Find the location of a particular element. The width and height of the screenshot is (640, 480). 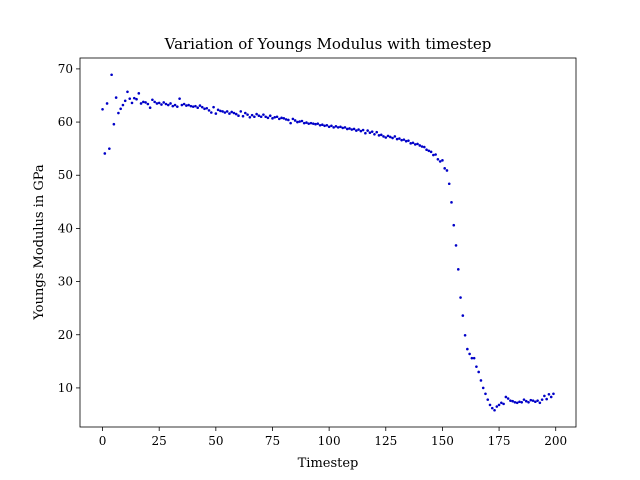

y-tick-label: 30 is located at coordinates (65, 282).